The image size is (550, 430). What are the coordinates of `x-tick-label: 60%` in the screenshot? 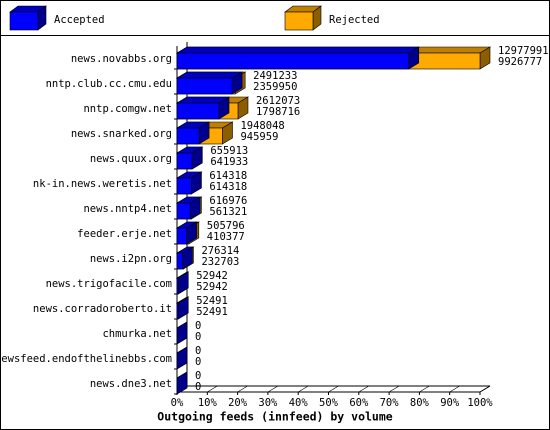 It's located at (359, 403).